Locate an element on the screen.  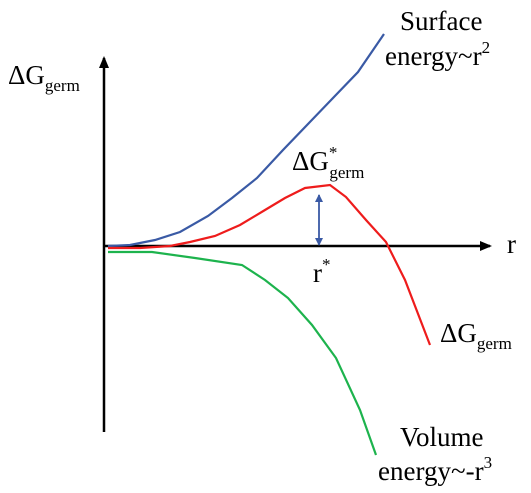
barrier-label: ΔG* germ is located at coordinates (328, 162).